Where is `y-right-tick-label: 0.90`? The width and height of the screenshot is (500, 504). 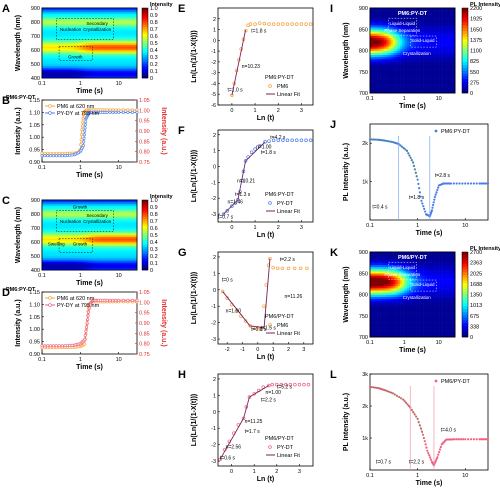 y-right-tick-label: 0.90 is located at coordinates (144, 324).